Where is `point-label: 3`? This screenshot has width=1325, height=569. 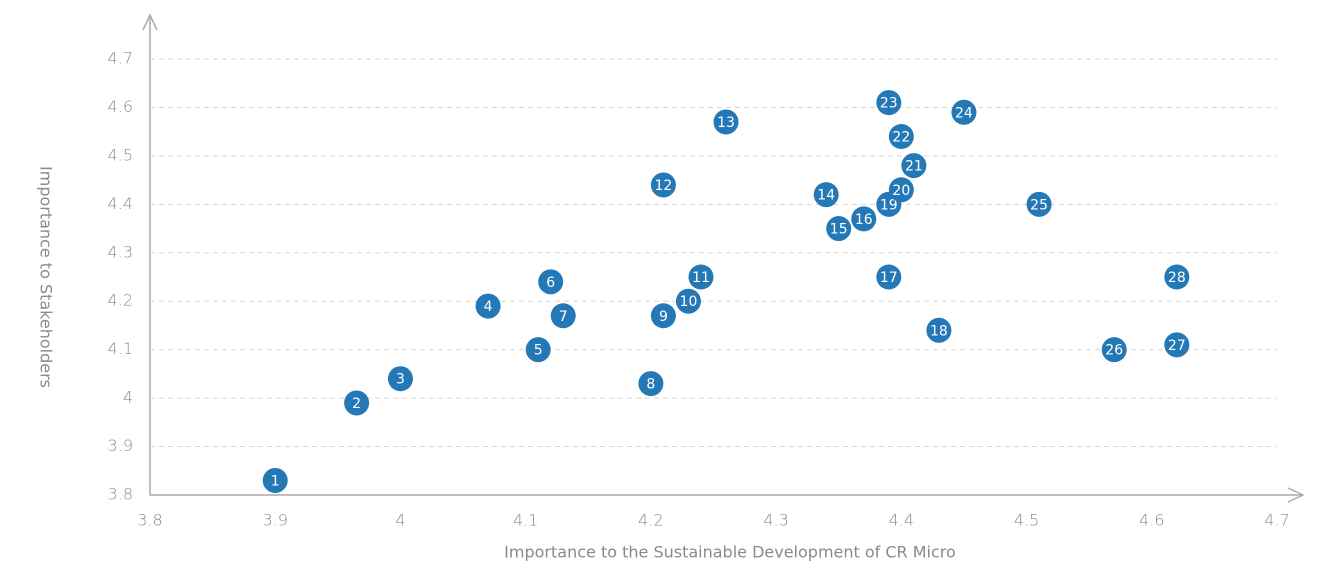 point-label: 3 is located at coordinates (400, 380).